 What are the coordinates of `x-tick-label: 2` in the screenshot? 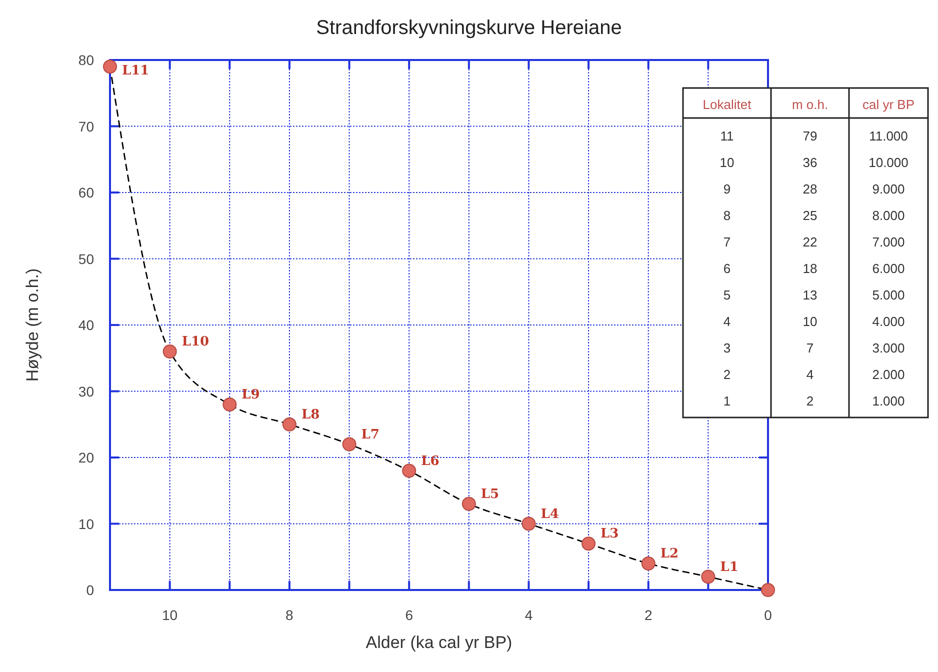 It's located at (648, 615).